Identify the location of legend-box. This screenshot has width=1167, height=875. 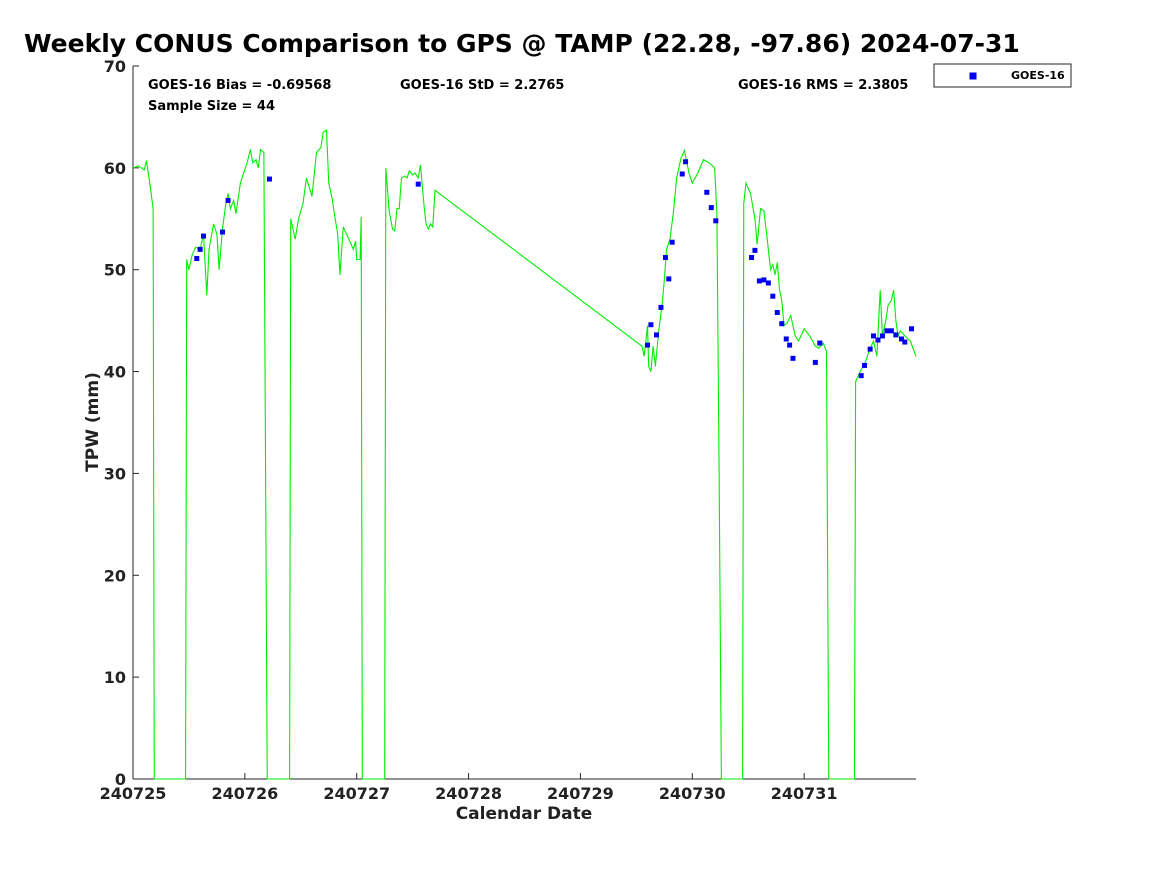
(1002, 75).